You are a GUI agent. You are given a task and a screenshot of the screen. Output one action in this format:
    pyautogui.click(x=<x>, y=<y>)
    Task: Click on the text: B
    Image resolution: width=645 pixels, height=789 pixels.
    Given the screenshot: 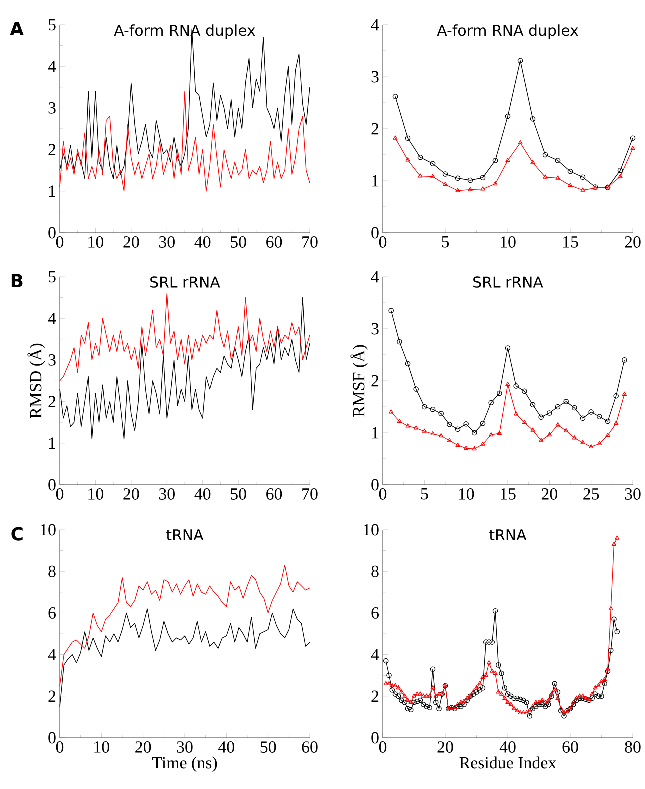 What is the action you would take?
    pyautogui.click(x=17, y=281)
    